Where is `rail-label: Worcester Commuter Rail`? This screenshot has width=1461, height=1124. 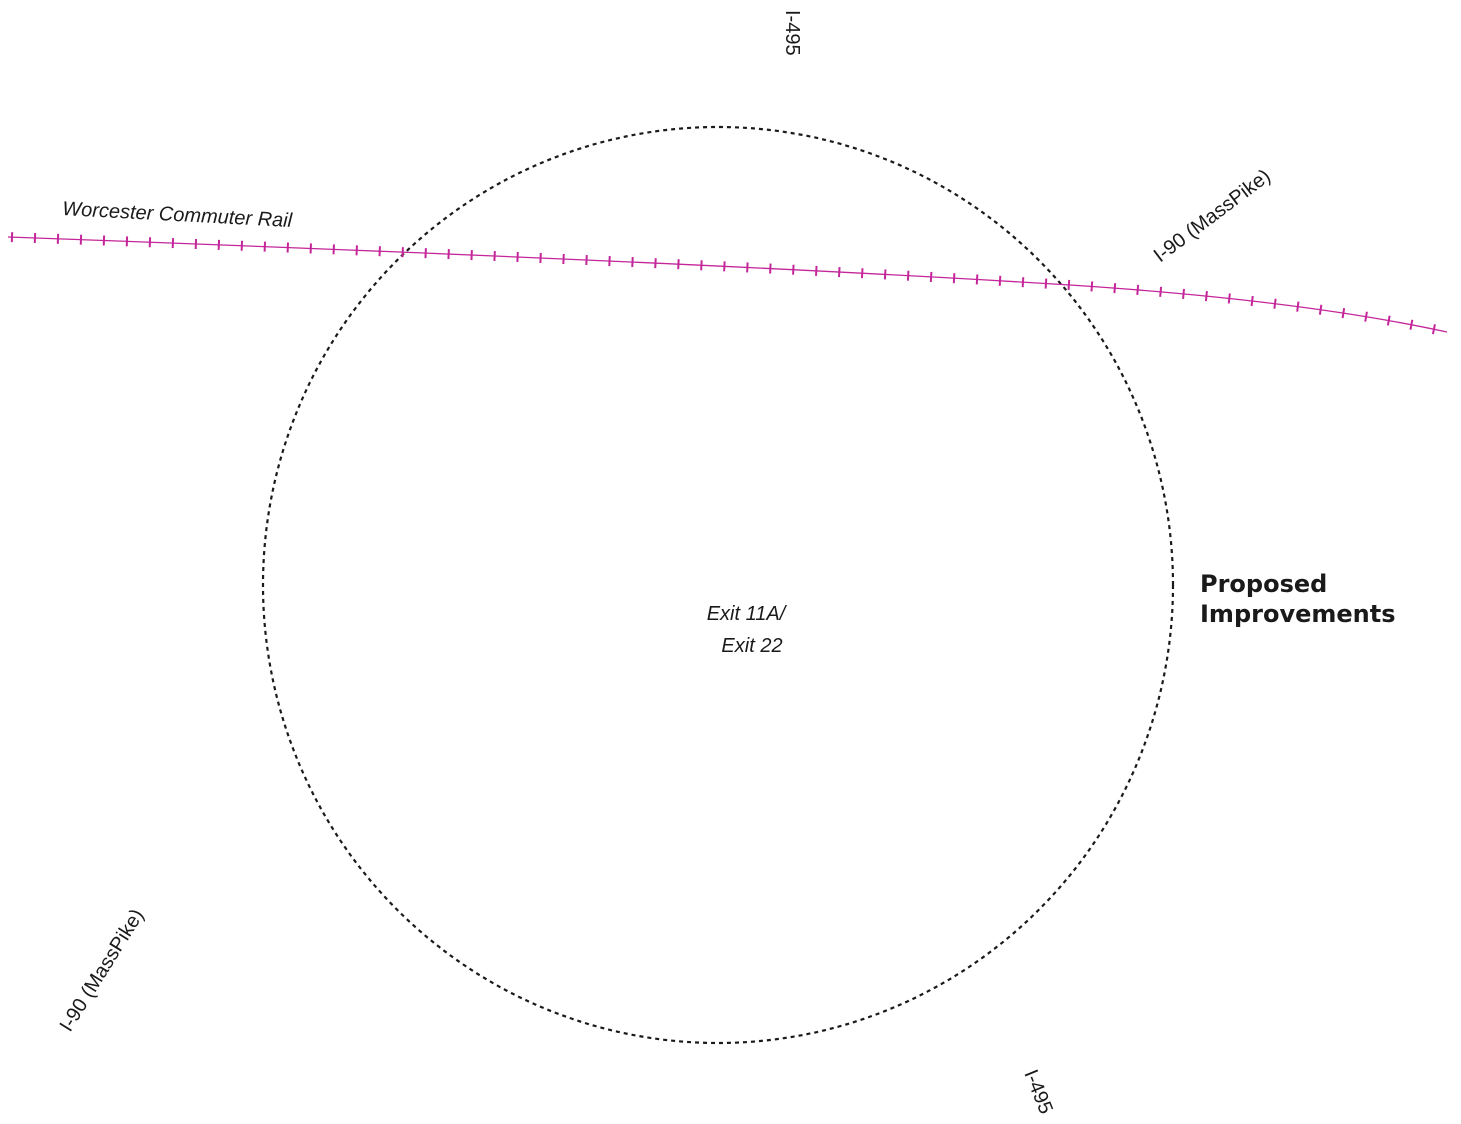
rail-label: Worcester Commuter Rail is located at coordinates (177, 215).